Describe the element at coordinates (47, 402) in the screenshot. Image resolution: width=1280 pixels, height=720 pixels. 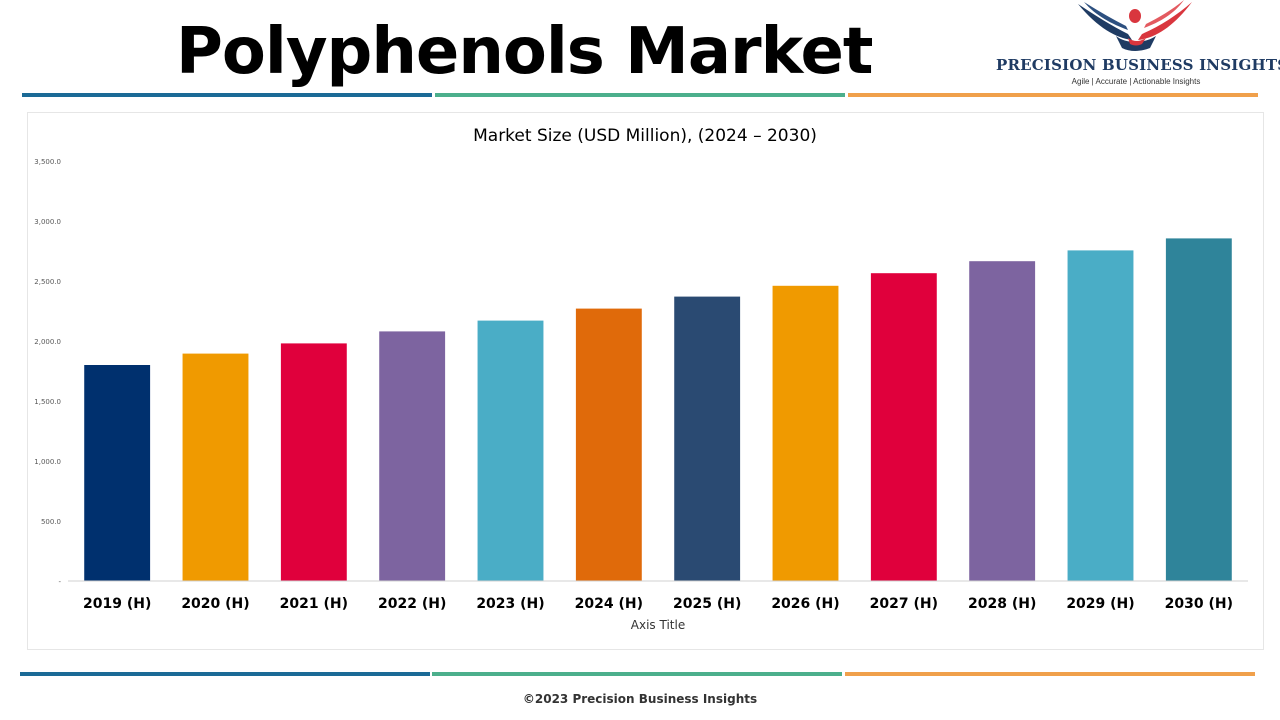
I see `y-tick-label: 1,500.0` at that location.